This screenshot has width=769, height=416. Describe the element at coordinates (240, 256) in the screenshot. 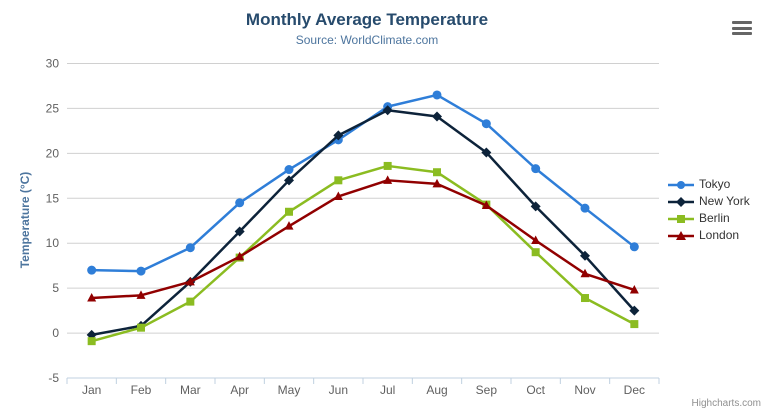

I see `point-london-apr` at that location.